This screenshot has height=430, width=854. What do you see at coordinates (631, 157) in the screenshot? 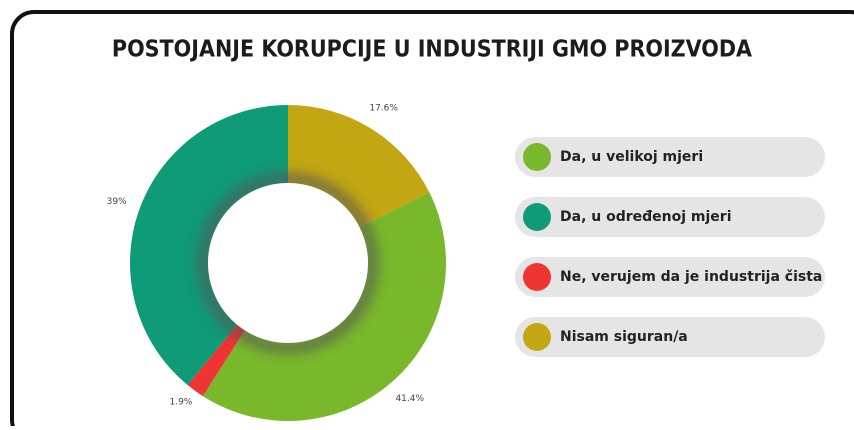
I see `legend-label: Da, u velikoj mjeri` at bounding box center [631, 157].